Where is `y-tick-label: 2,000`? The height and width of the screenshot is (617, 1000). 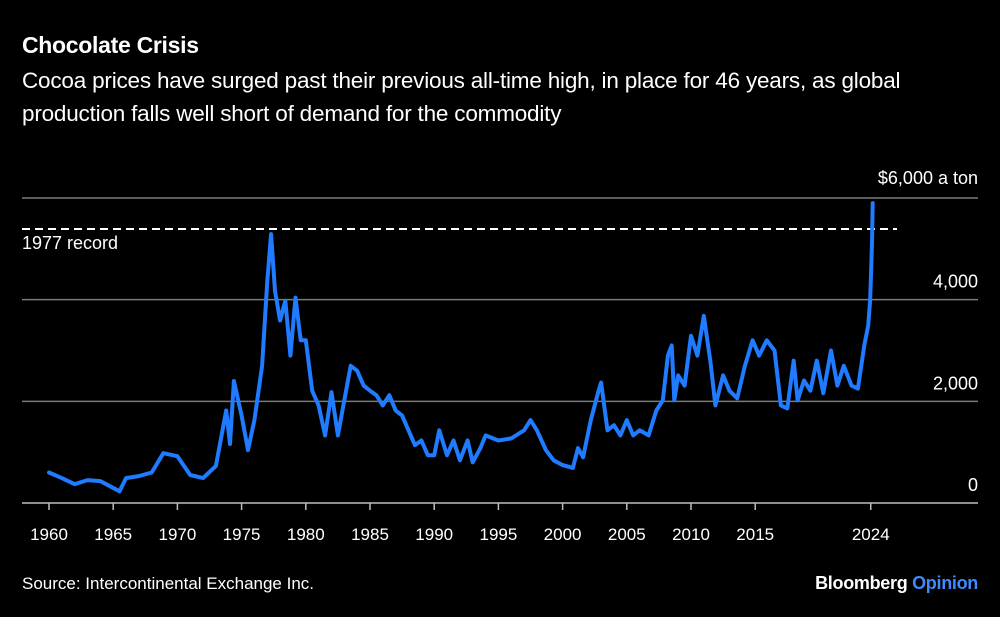
y-tick-label: 2,000 is located at coordinates (955, 383).